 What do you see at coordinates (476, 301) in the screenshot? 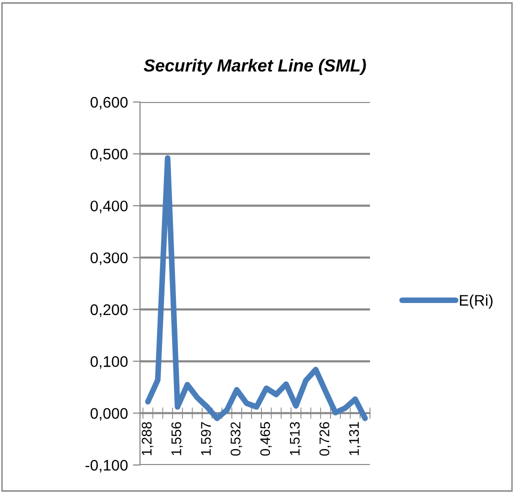
I see `legend-label: E(Ri)` at bounding box center [476, 301].